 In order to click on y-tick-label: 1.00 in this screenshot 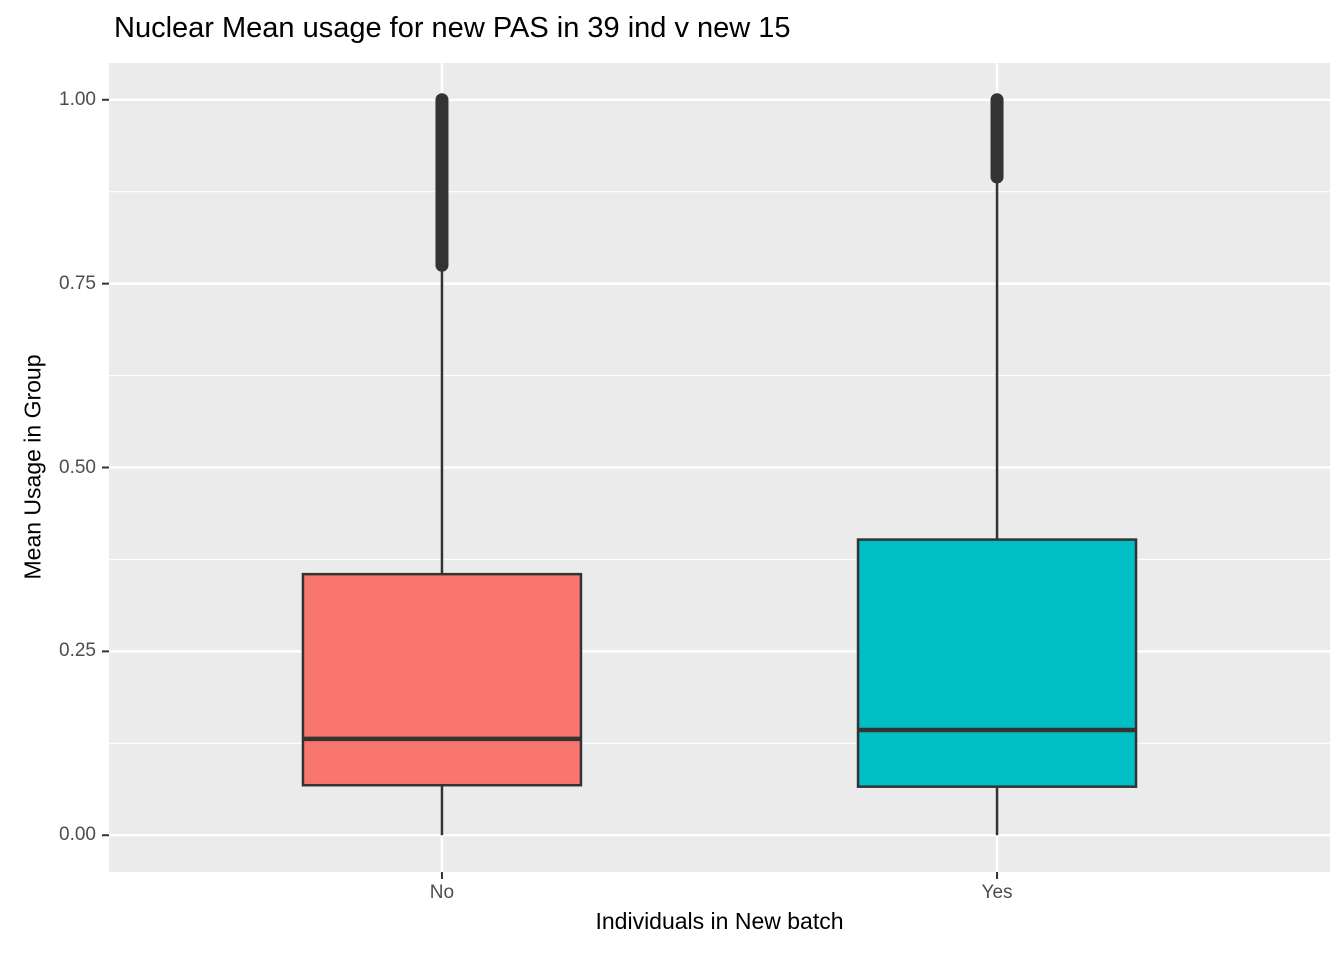, I will do `click(77, 99)`.